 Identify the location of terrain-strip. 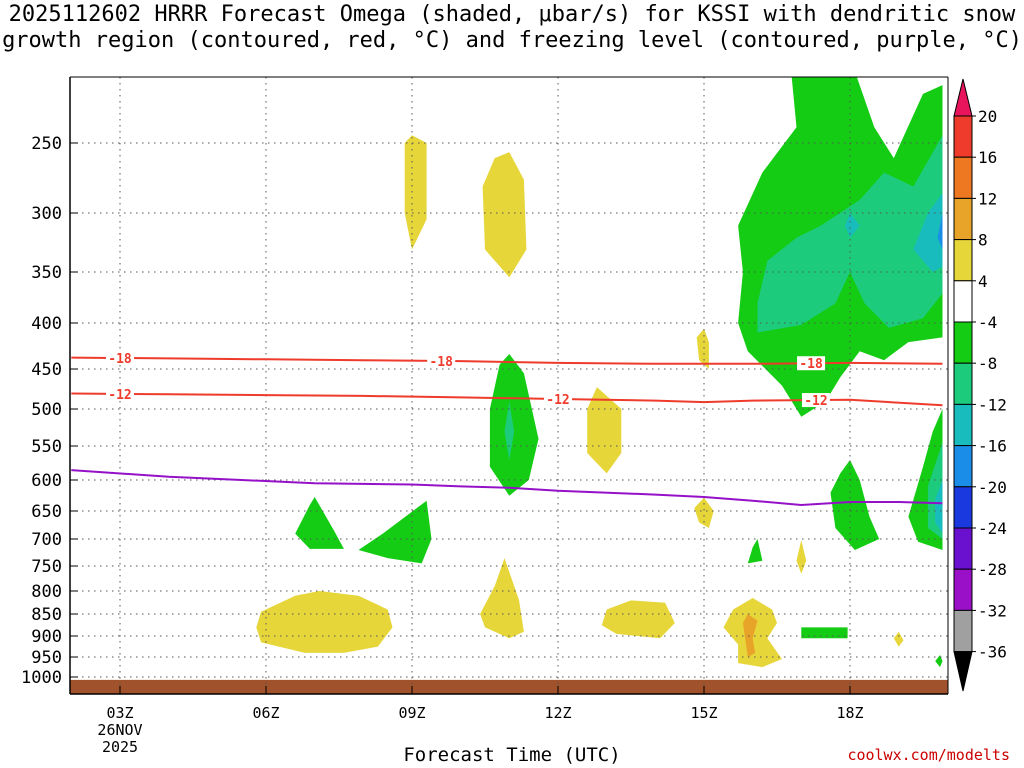
(509, 686).